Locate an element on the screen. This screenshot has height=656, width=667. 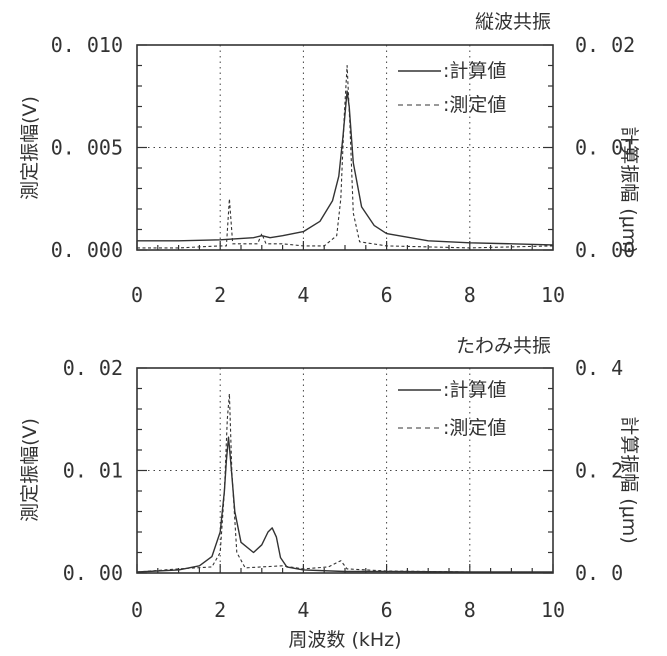
chart-title: たわみ共振 is located at coordinates (503, 346).